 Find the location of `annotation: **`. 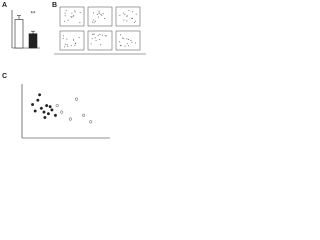

annotation: ** is located at coordinates (33, 15).